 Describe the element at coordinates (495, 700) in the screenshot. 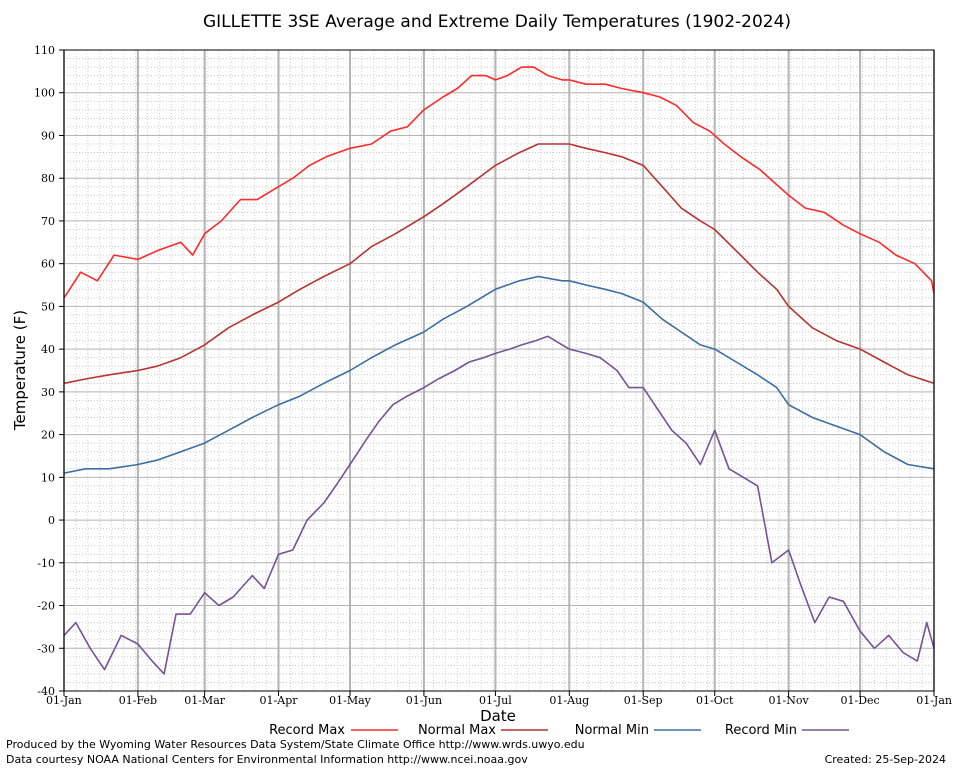

I see `x-tick-label: 01-Jul` at that location.